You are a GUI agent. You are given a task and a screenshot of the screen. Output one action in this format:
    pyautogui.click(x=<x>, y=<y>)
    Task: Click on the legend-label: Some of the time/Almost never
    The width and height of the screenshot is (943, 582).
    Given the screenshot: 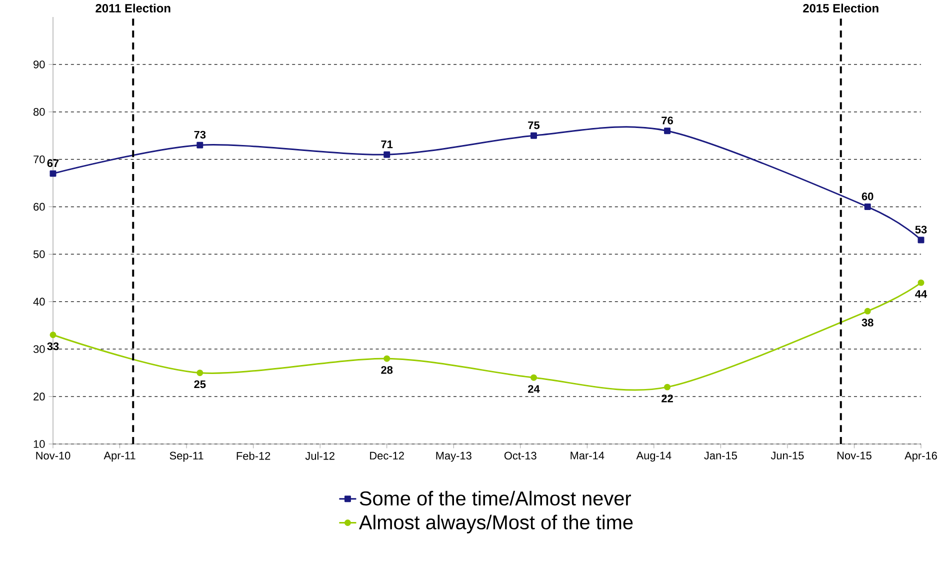 What is the action you would take?
    pyautogui.click(x=496, y=498)
    